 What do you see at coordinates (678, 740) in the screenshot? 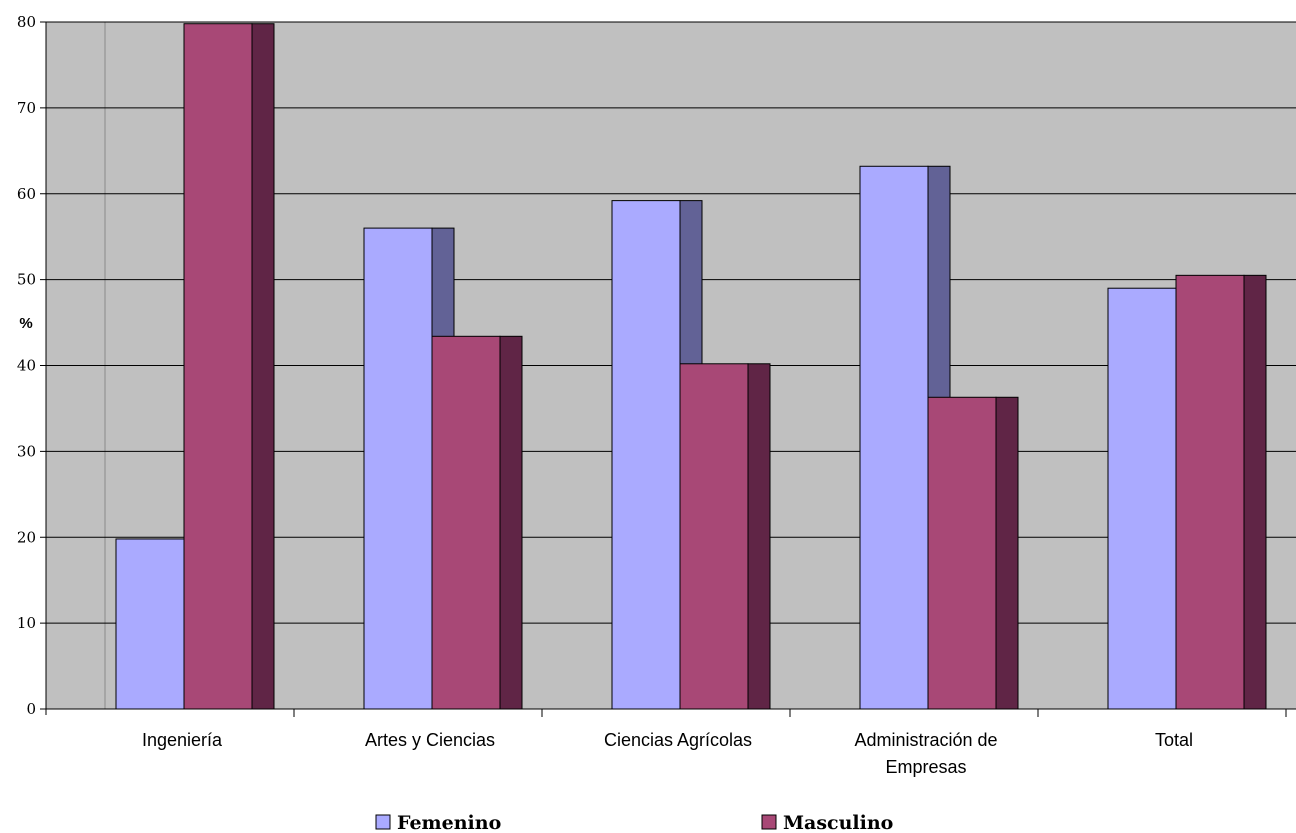
I see `category-label: Ciencias Agrícolas` at bounding box center [678, 740].